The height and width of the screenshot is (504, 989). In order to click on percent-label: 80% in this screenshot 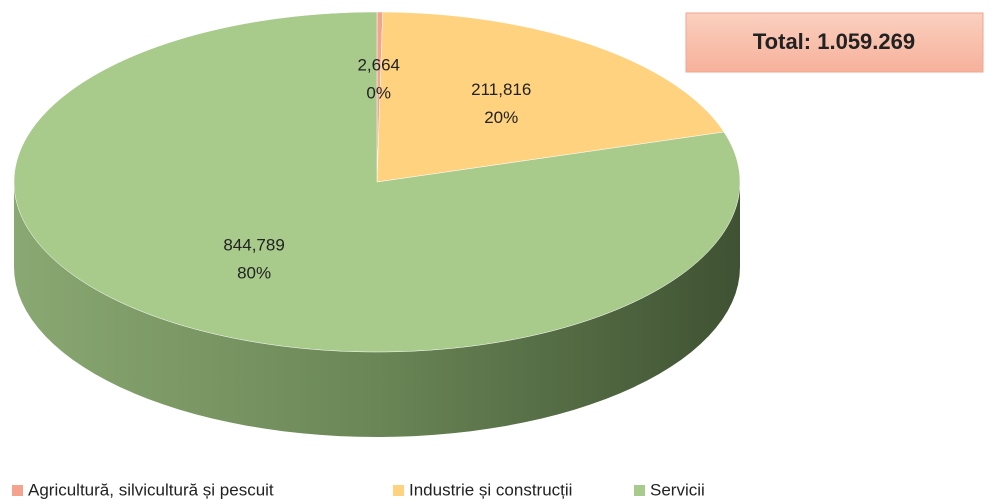, I will do `click(254, 272)`.